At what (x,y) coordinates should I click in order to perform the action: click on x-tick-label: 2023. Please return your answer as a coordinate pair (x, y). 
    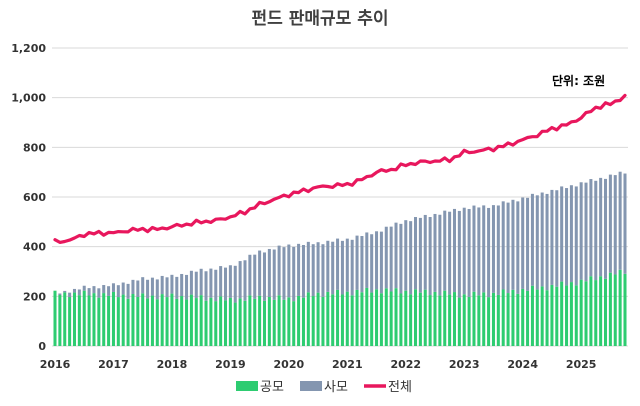
    Looking at the image, I should click on (464, 364).